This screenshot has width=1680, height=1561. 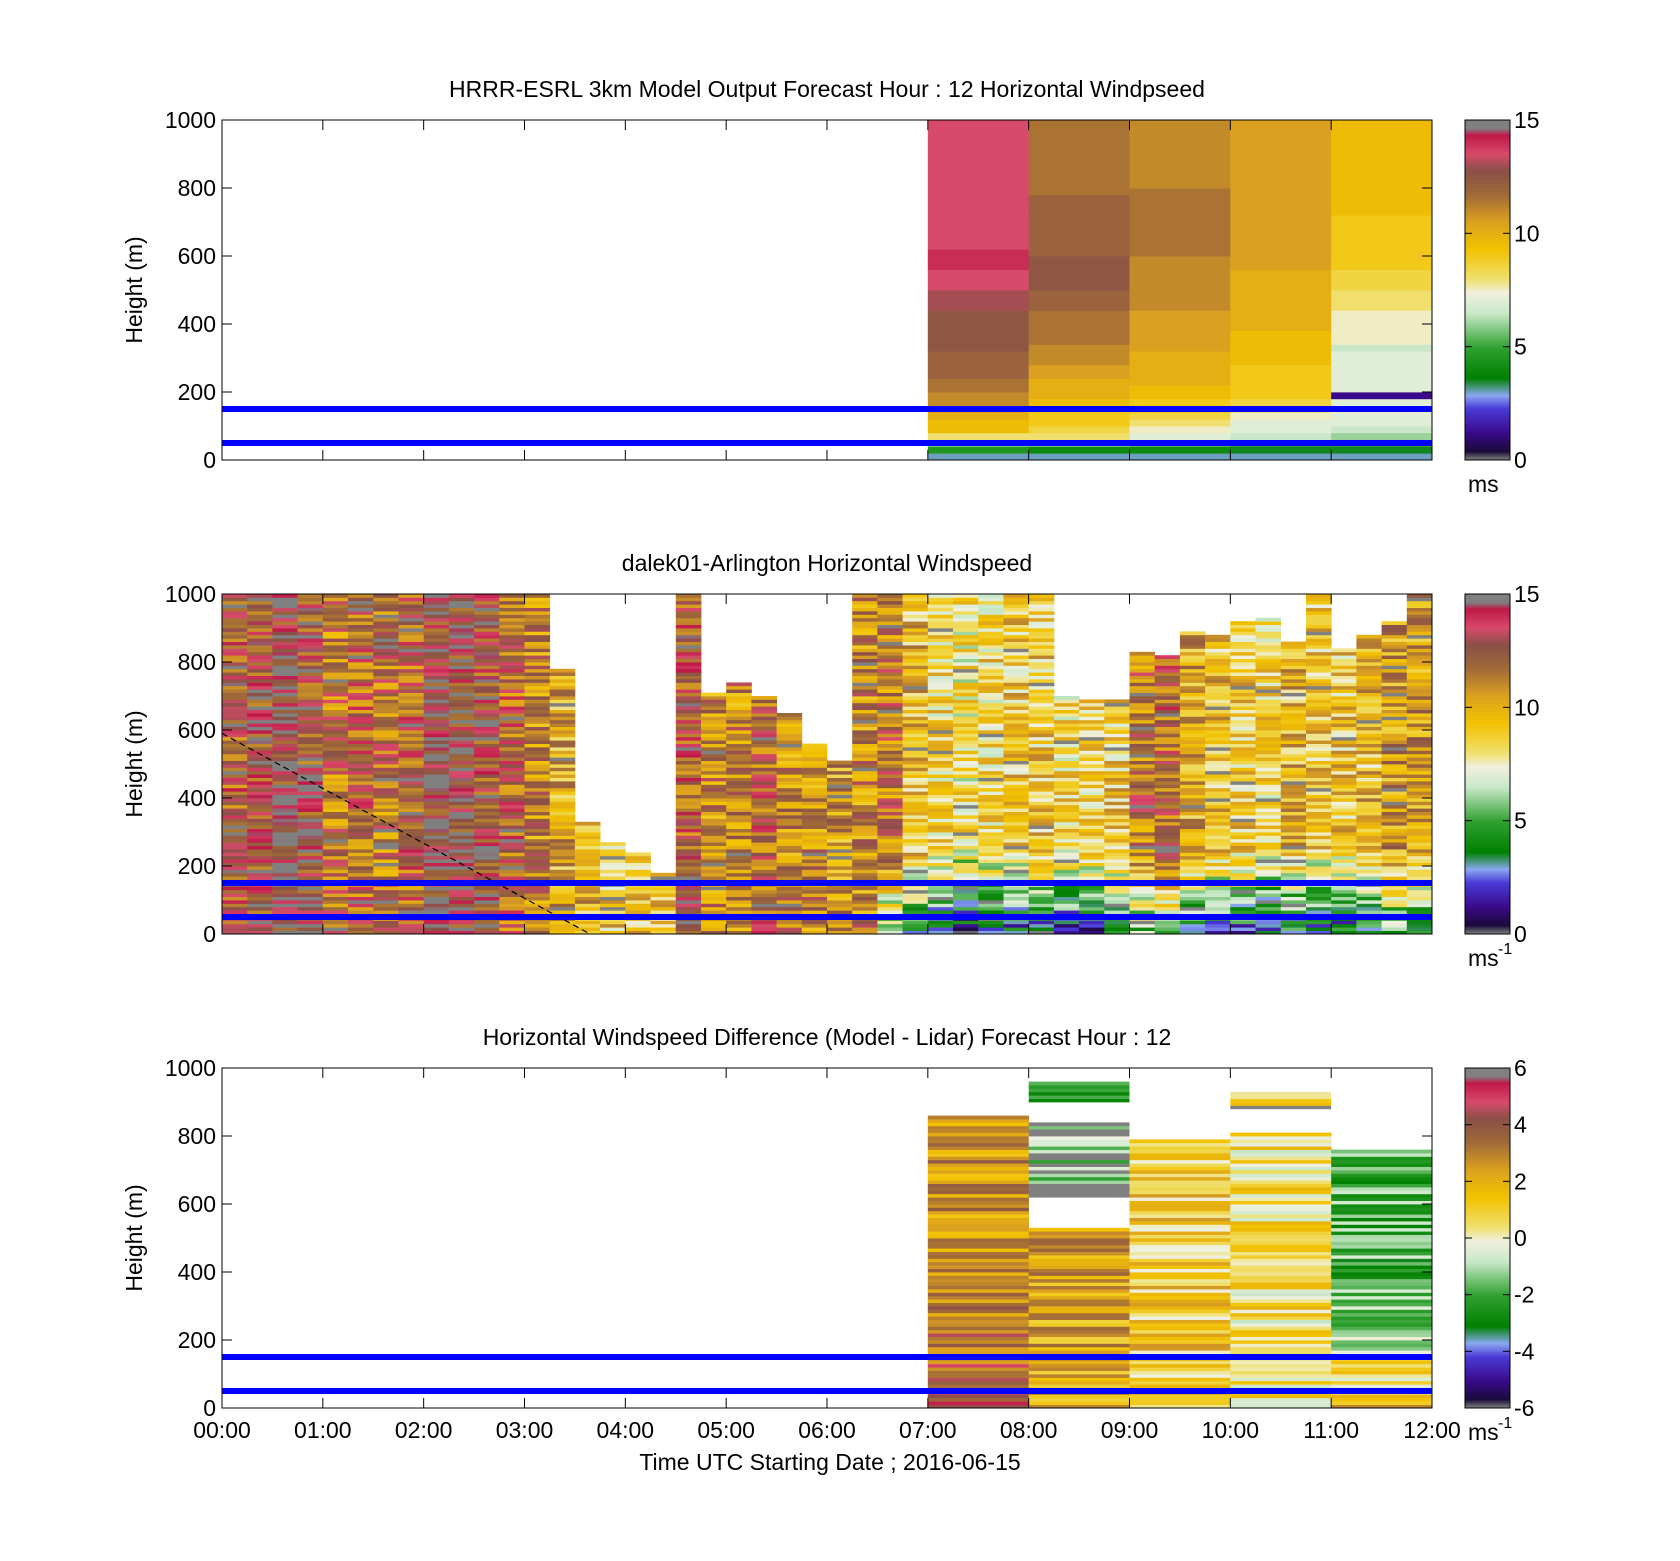 What do you see at coordinates (134, 763) in the screenshot?
I see `y-axis-label: Height (m)` at bounding box center [134, 763].